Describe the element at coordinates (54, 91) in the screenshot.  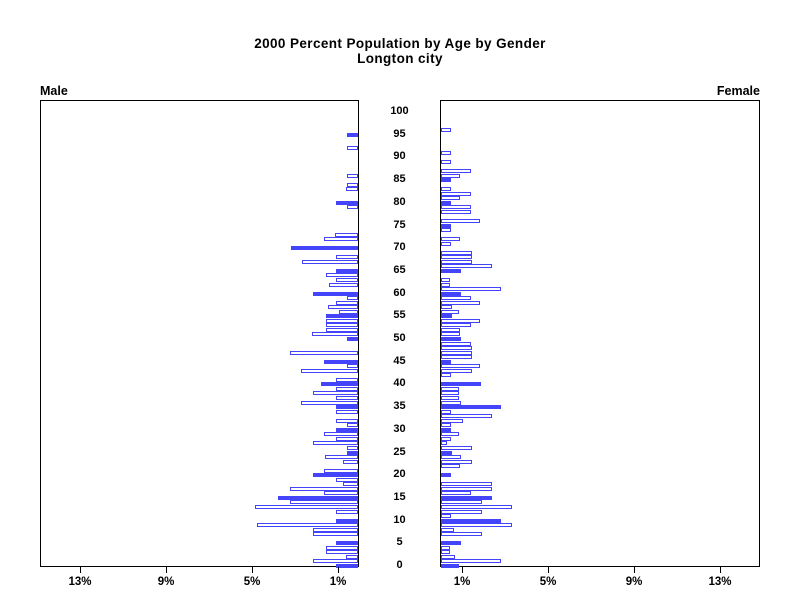
I see `male-panel-label: Male` at that location.